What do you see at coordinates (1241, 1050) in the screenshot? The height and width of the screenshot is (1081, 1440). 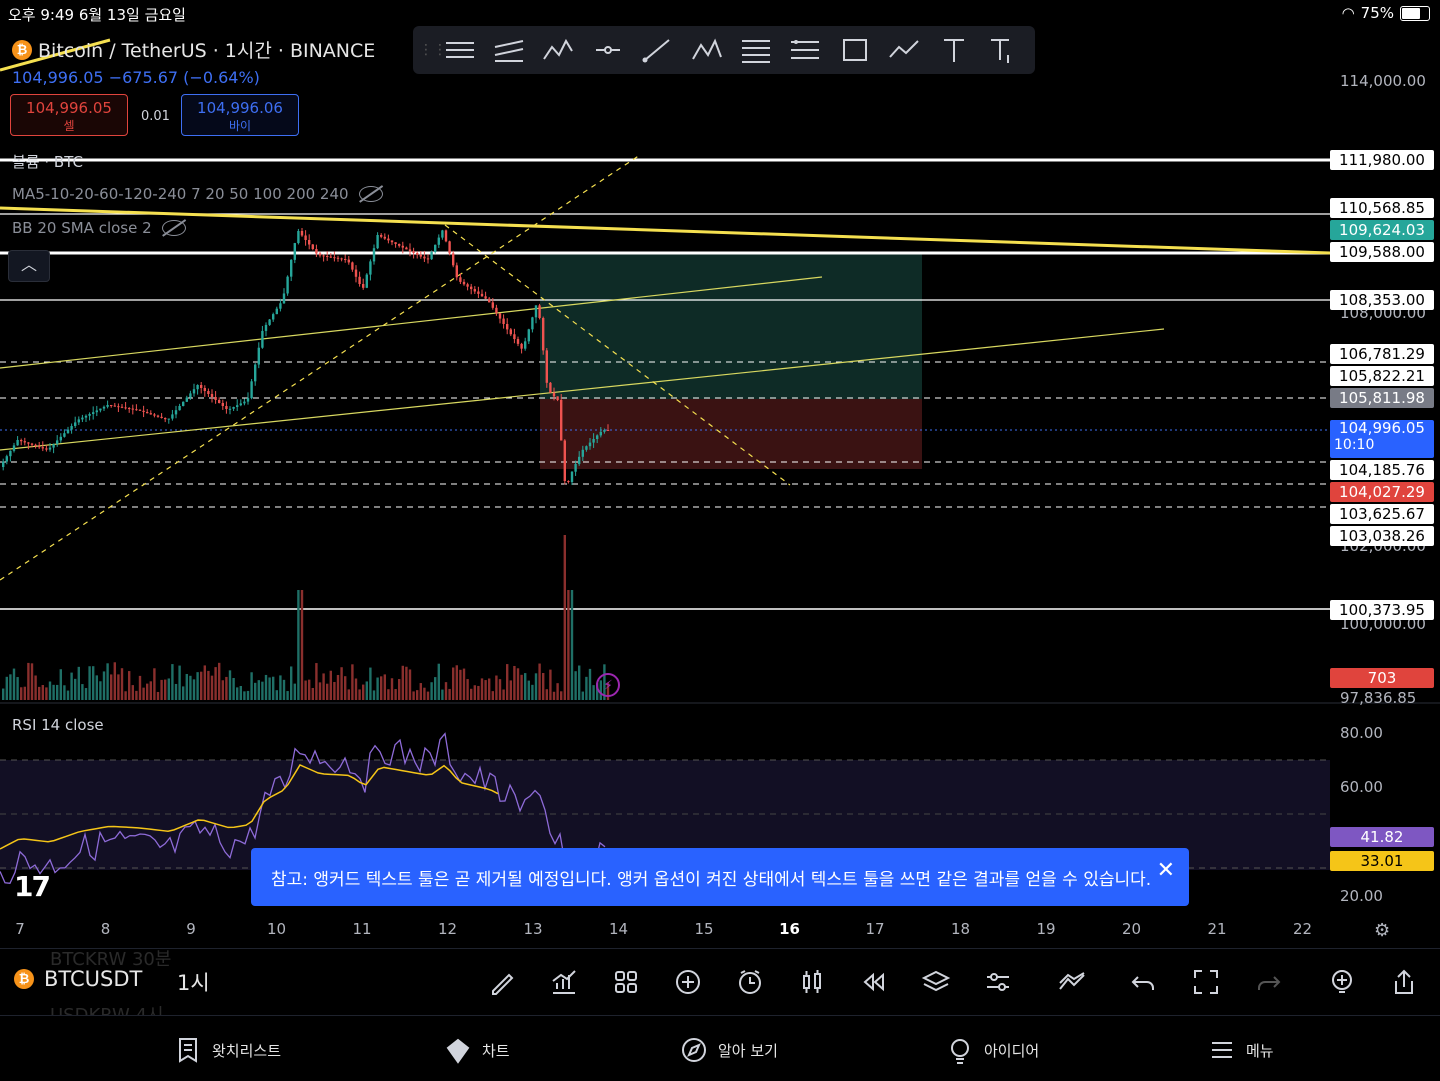 I see `tab-menu: 메뉴` at bounding box center [1241, 1050].